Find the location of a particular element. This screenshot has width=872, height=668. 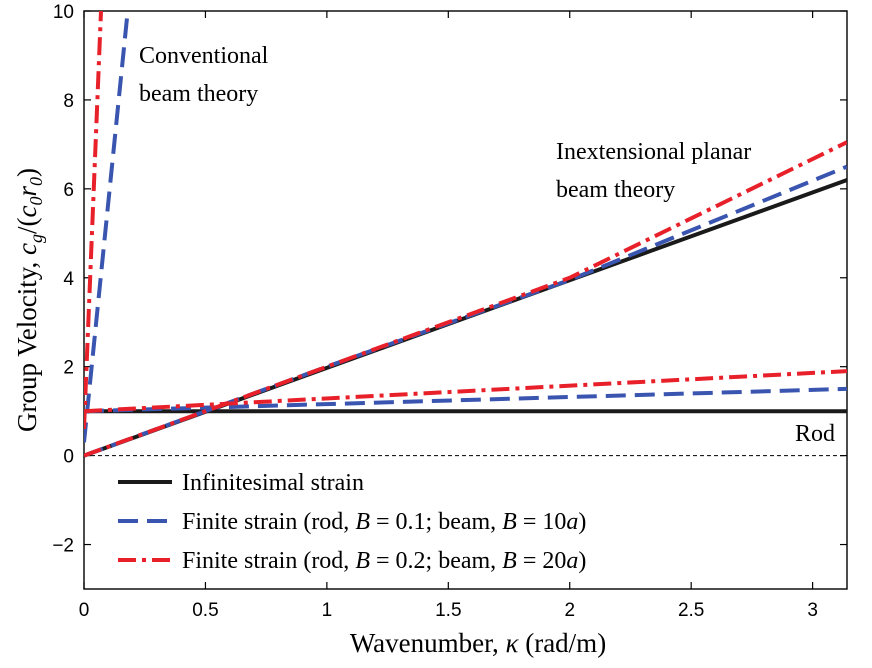

series-rod-finite02 is located at coordinates (465, 391).